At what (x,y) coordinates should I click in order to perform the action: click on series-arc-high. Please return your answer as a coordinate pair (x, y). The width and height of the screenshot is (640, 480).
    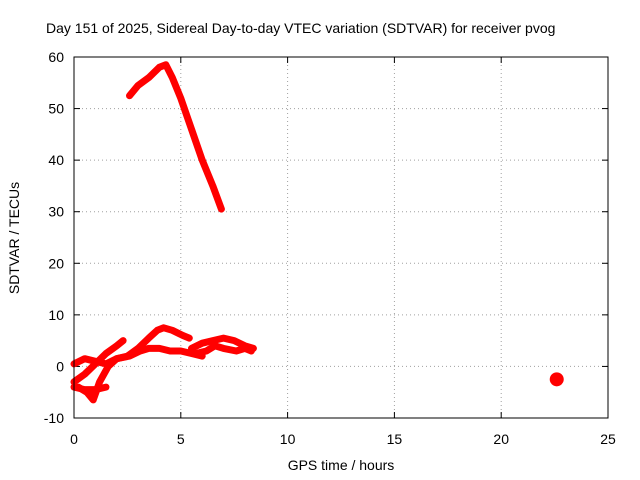
    Looking at the image, I should click on (175, 137).